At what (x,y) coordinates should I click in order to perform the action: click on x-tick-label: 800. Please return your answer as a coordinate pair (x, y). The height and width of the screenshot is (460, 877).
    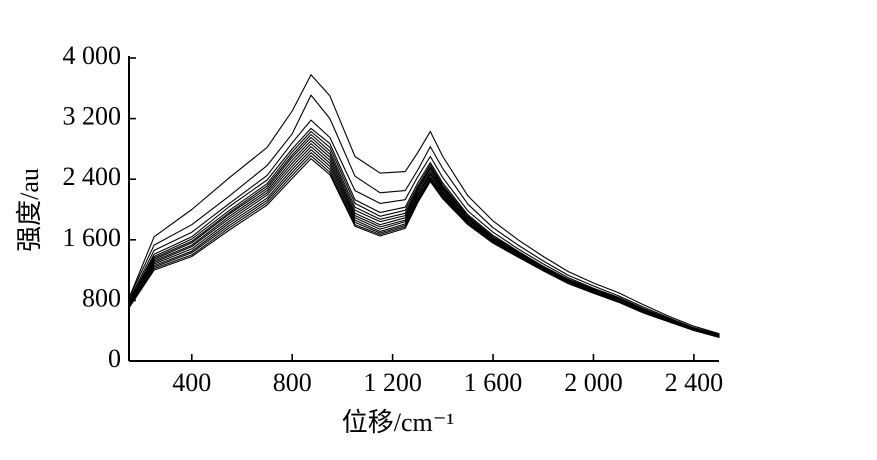
    Looking at the image, I should click on (292, 382).